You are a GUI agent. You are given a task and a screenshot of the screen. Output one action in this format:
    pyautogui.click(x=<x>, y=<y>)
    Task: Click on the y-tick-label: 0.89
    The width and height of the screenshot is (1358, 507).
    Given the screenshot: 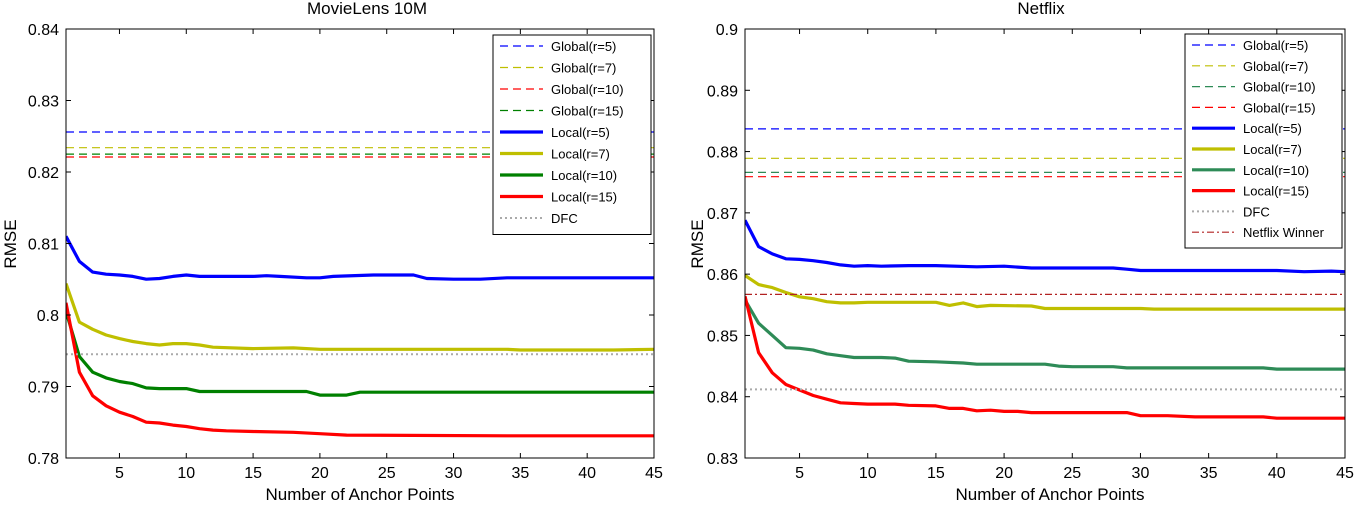 What is the action you would take?
    pyautogui.click(x=722, y=91)
    